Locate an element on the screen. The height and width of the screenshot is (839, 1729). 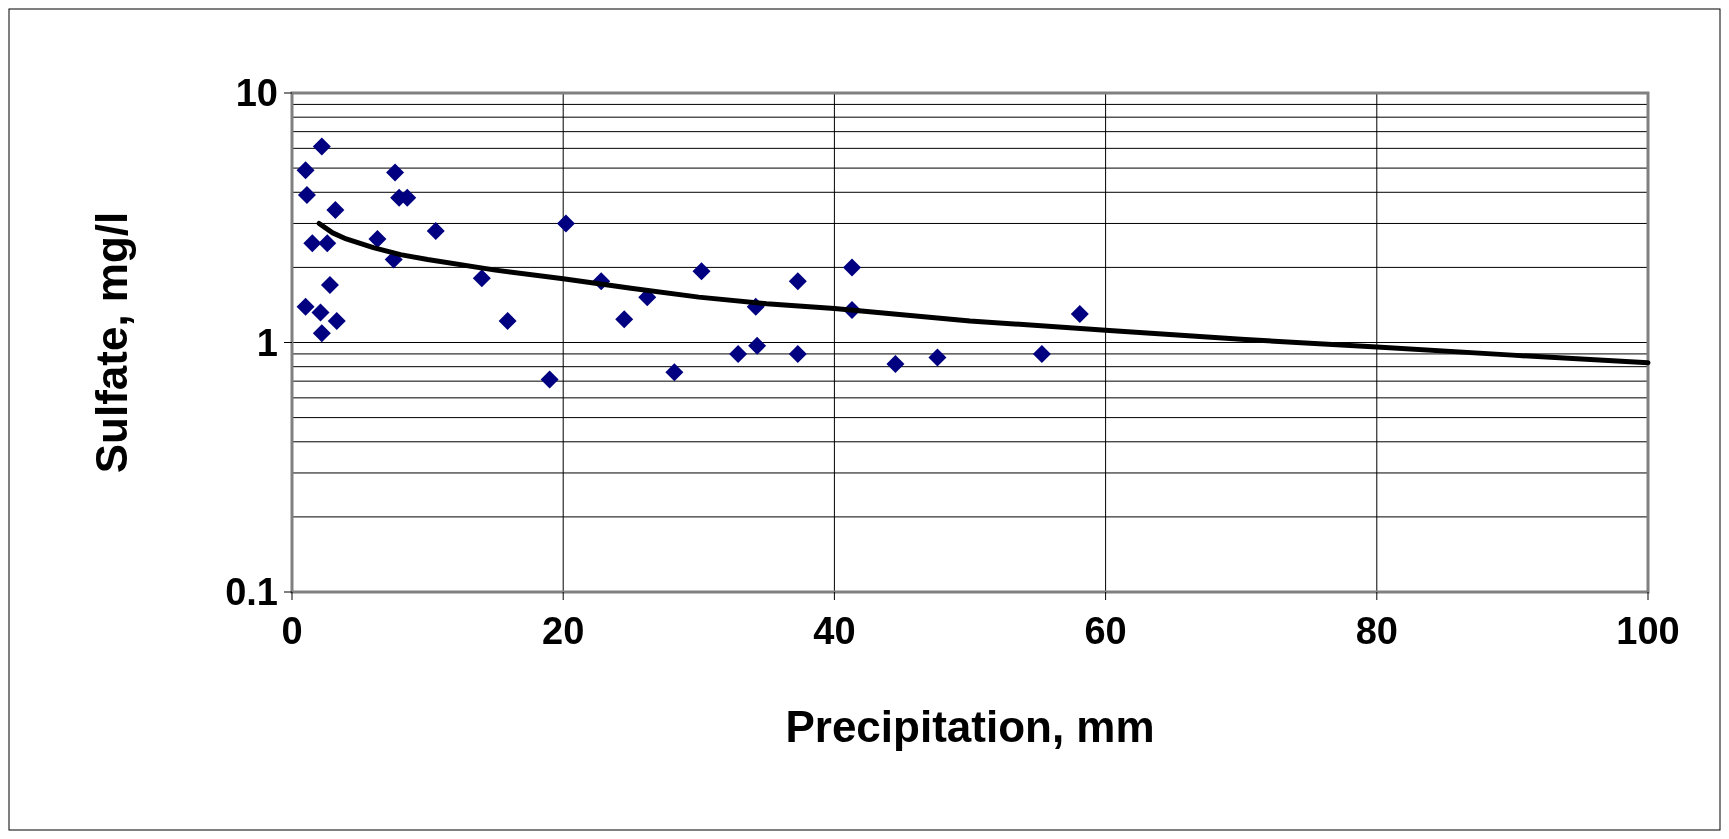
y-axis-title: Sulfate, mg/l is located at coordinates (111, 342).